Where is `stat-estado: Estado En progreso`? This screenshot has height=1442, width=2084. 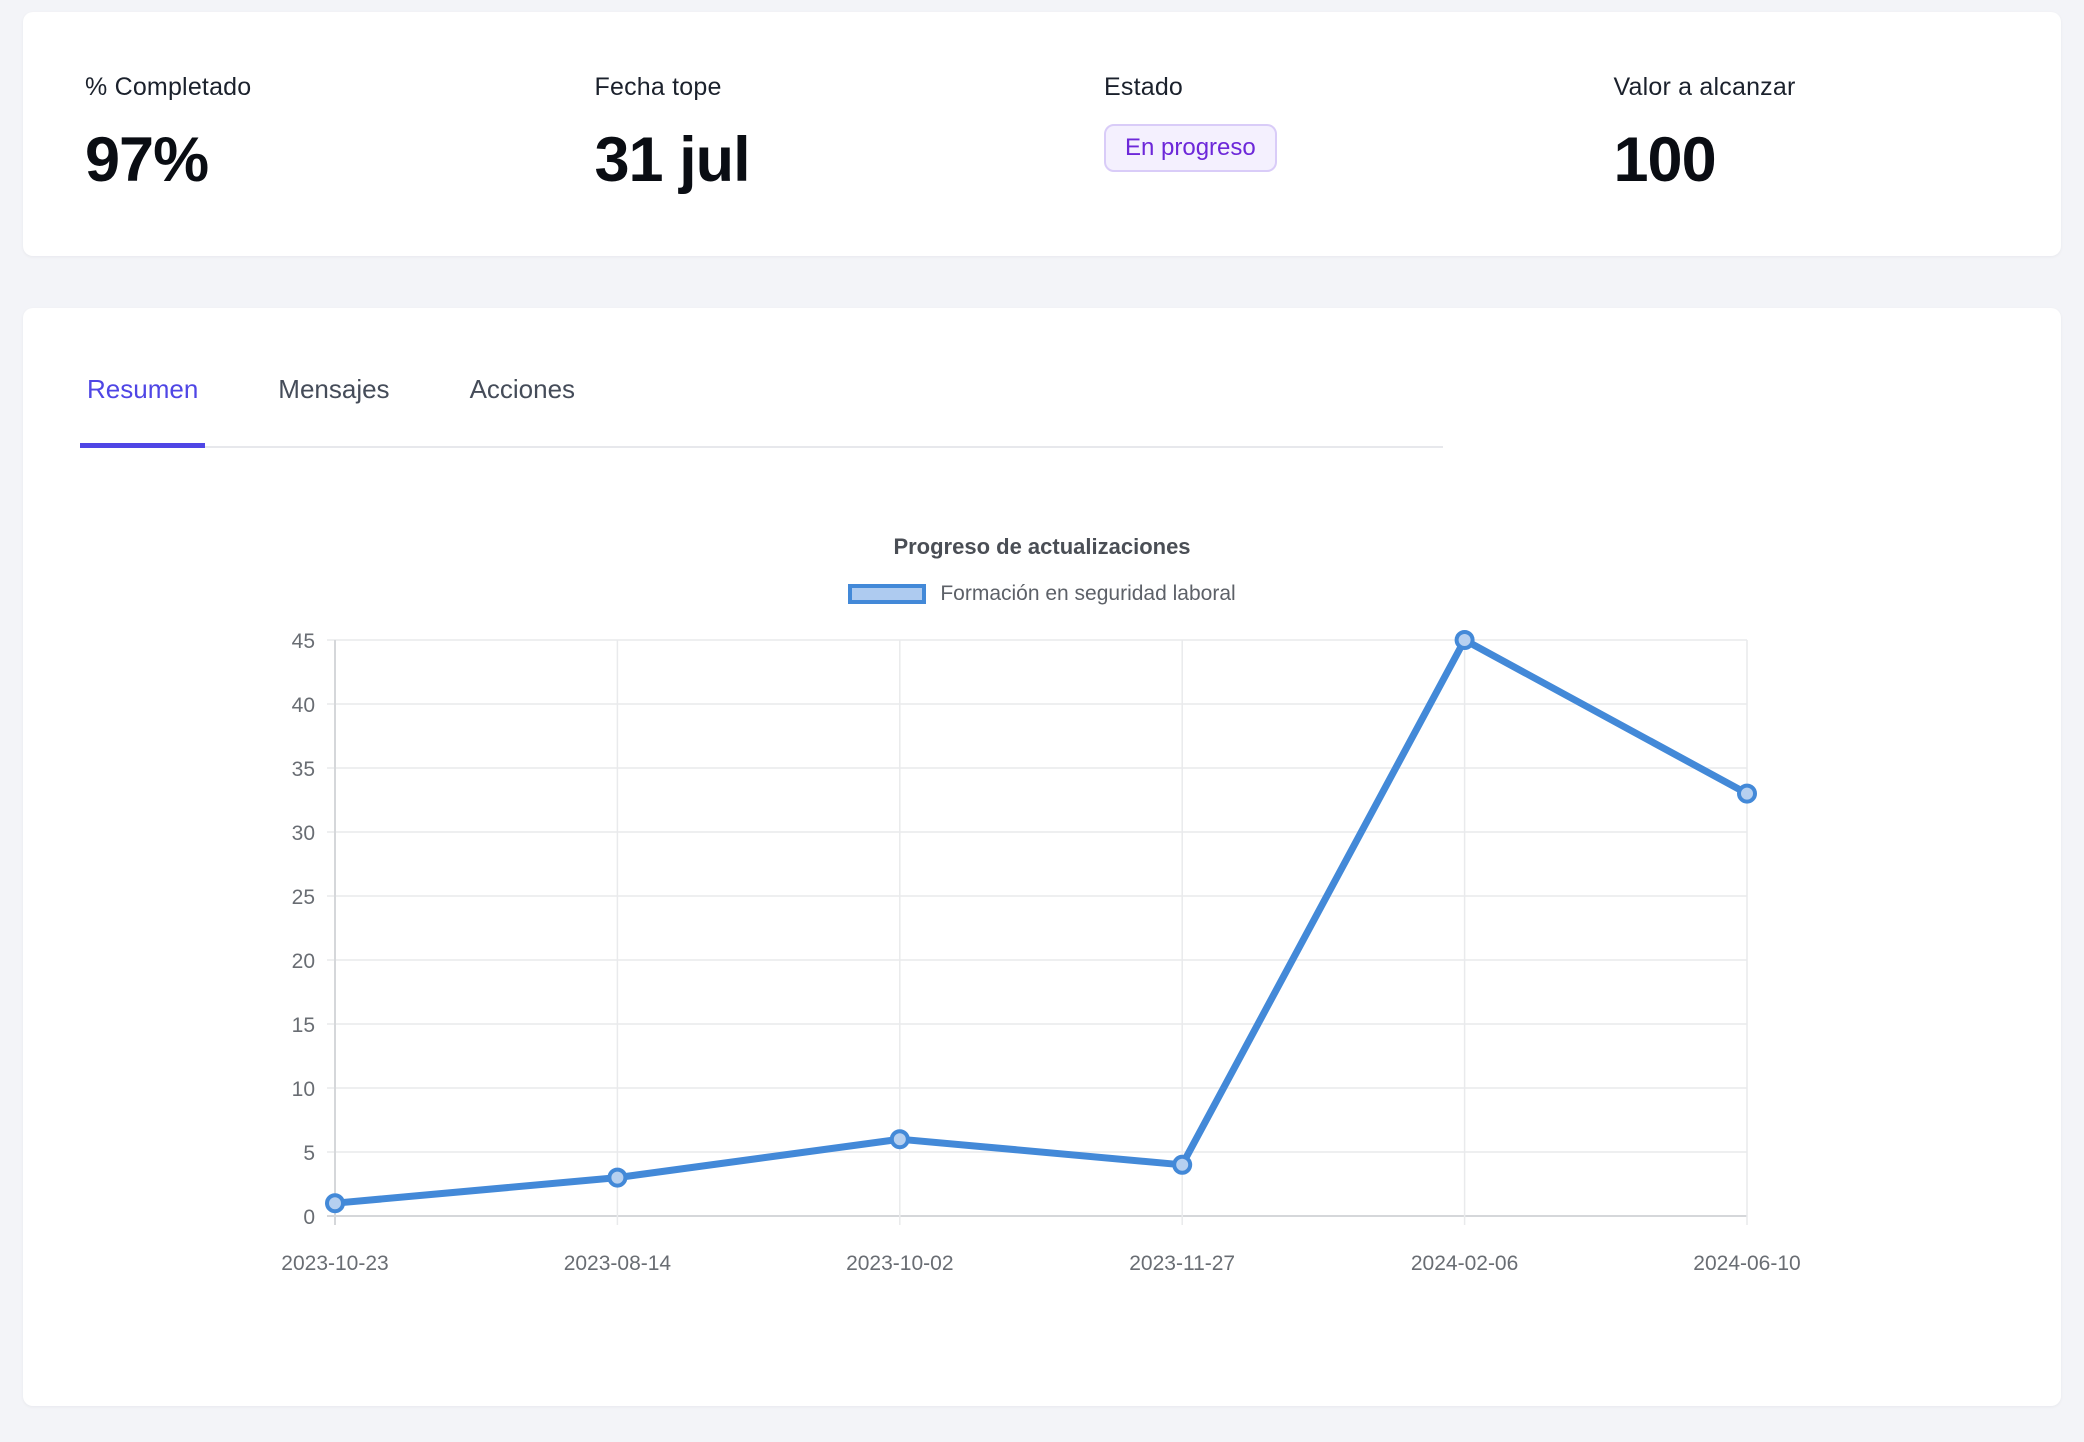 stat-estado: Estado En progreso is located at coordinates (1297, 134).